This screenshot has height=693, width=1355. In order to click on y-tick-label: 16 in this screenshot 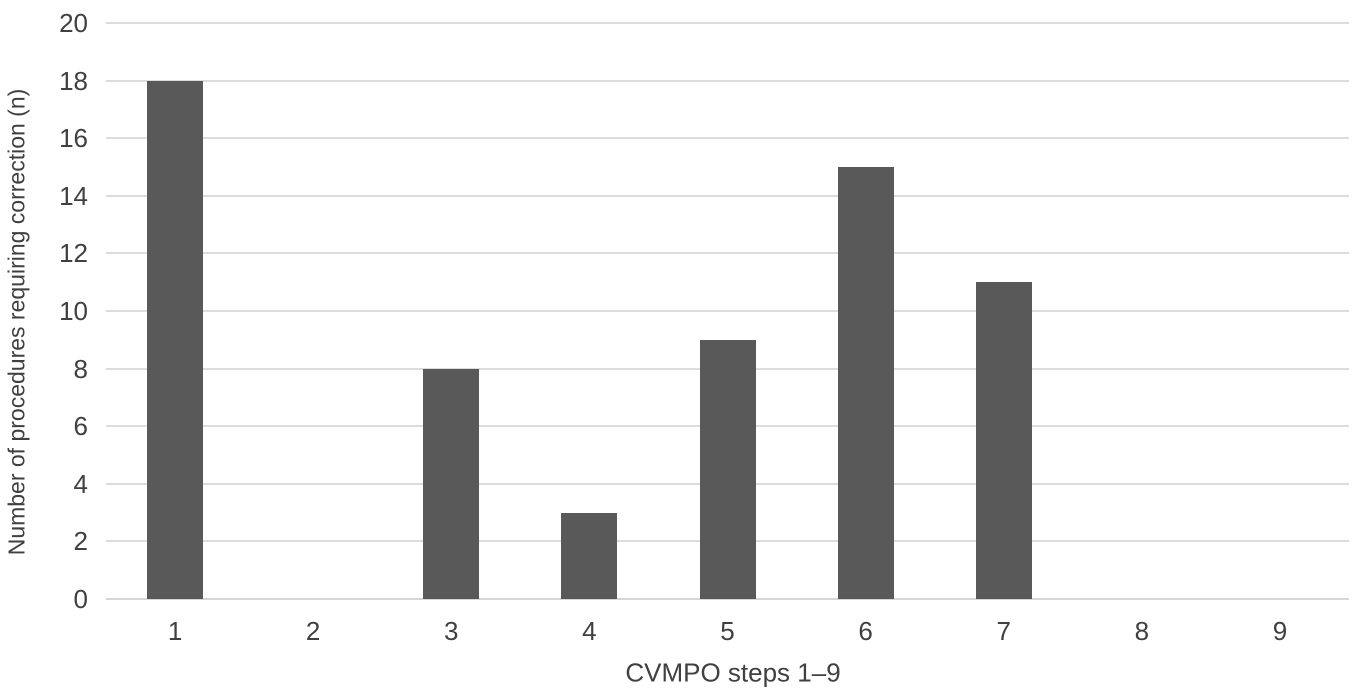, I will do `click(73, 138)`.